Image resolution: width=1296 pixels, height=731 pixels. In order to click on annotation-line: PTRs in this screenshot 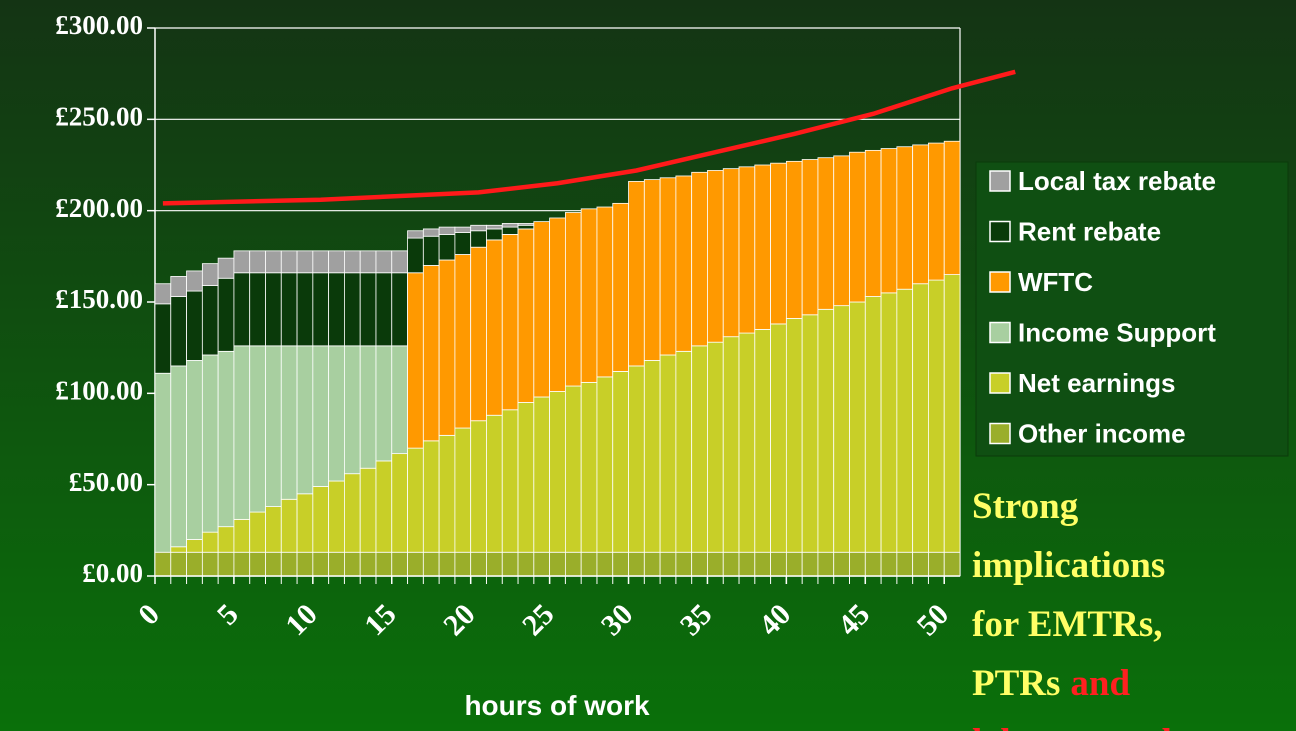, I will do `click(1016, 683)`.